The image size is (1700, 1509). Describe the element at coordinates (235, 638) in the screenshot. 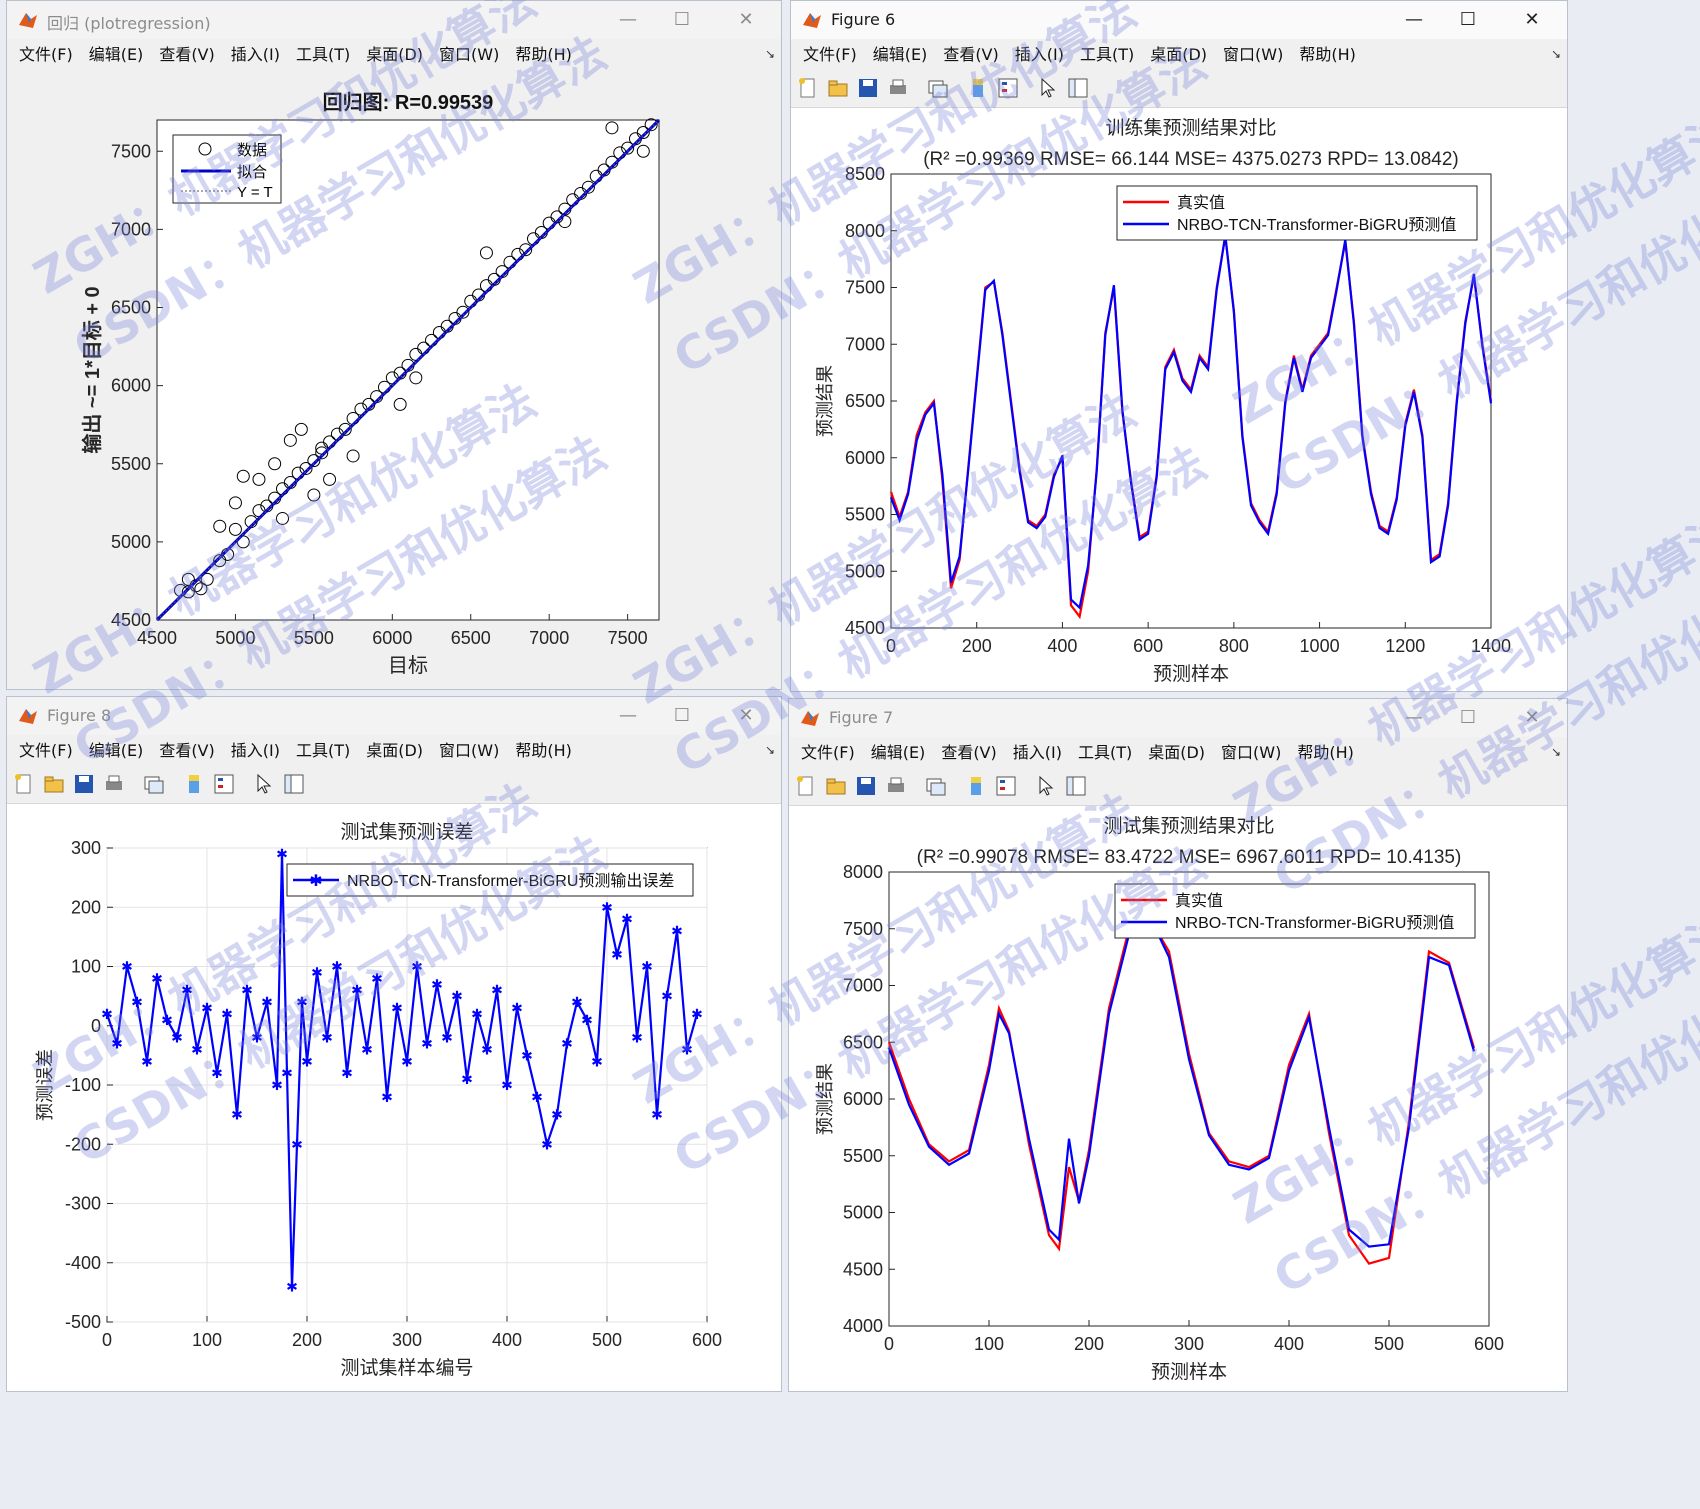

I see `x-tick-label: 5000` at that location.